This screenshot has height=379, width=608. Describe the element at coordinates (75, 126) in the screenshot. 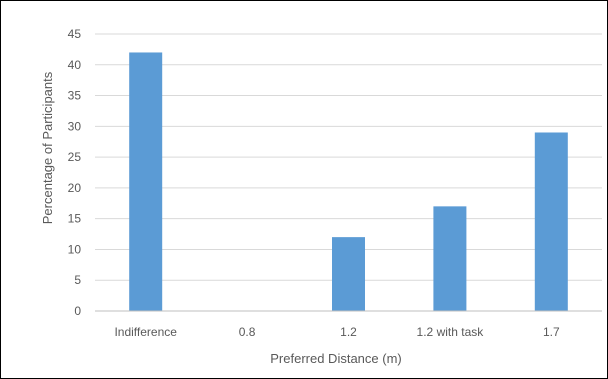

I see `y-tick-label: 30` at that location.